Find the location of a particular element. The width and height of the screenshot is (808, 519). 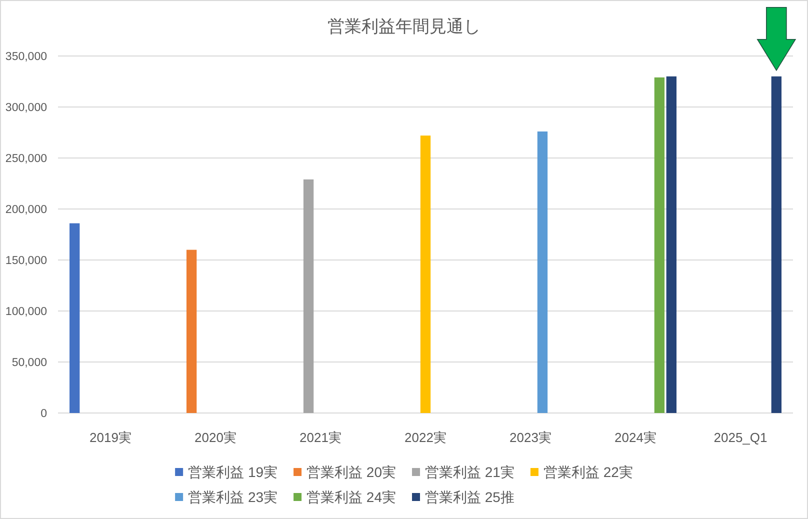

legend-label: 営業利益 19実 is located at coordinates (233, 472).